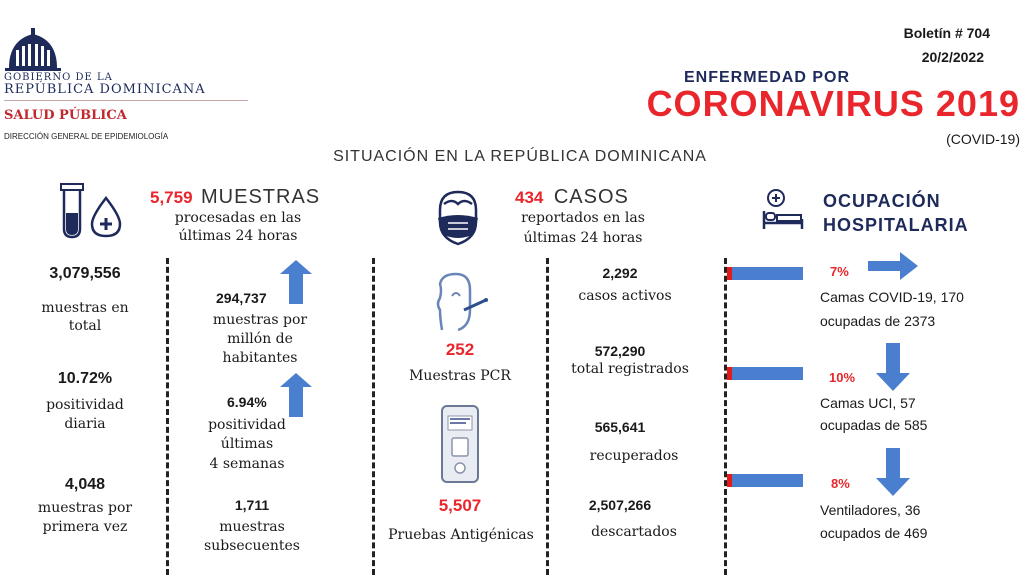 This screenshot has height=575, width=1024. What do you see at coordinates (896, 225) in the screenshot?
I see `ocupacion-heading2: HOSPITALARIA` at bounding box center [896, 225].